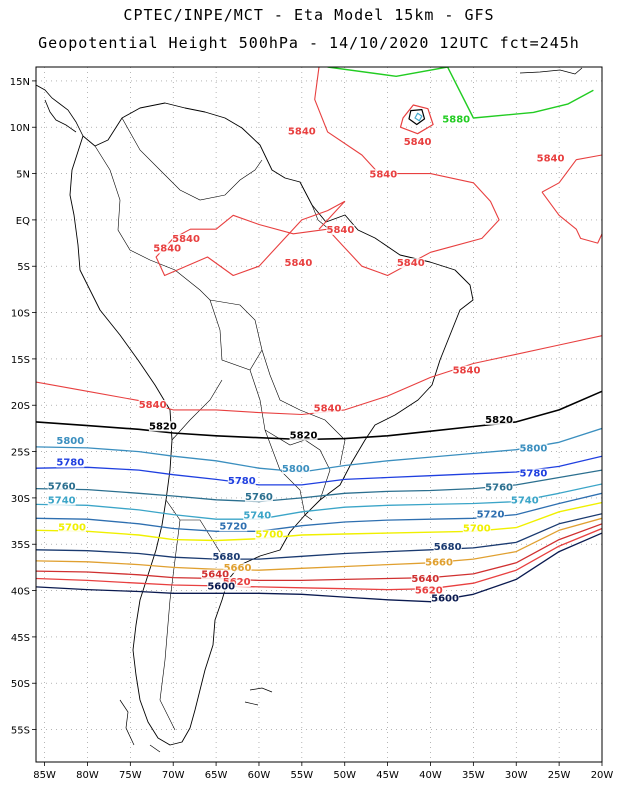  I want to click on x-tick-label: 65W, so click(216, 775).